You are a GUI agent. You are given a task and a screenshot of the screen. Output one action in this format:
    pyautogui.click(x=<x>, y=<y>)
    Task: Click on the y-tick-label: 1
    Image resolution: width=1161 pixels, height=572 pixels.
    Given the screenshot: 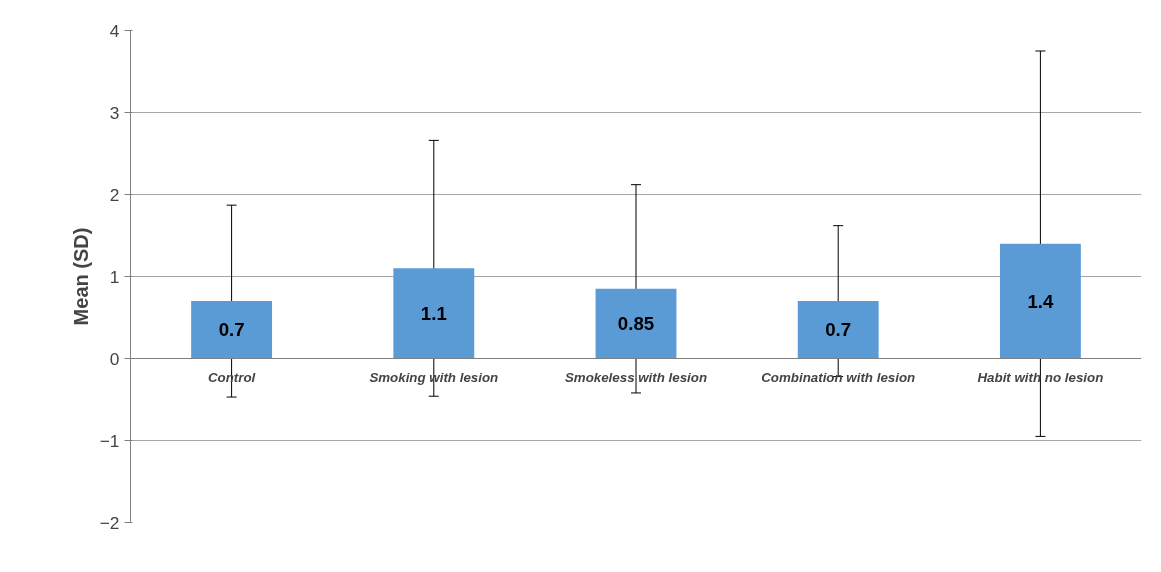 What is the action you would take?
    pyautogui.click(x=114, y=276)
    